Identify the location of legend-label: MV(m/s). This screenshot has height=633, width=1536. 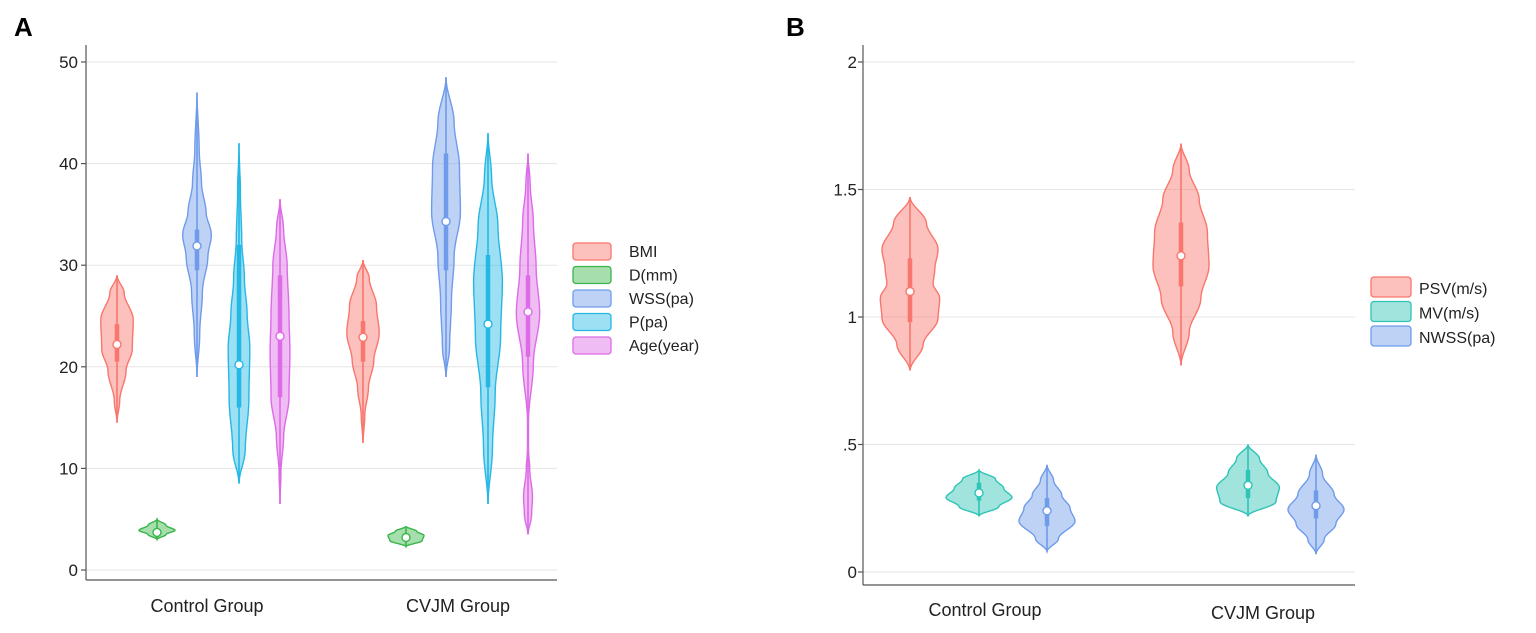
(1449, 314).